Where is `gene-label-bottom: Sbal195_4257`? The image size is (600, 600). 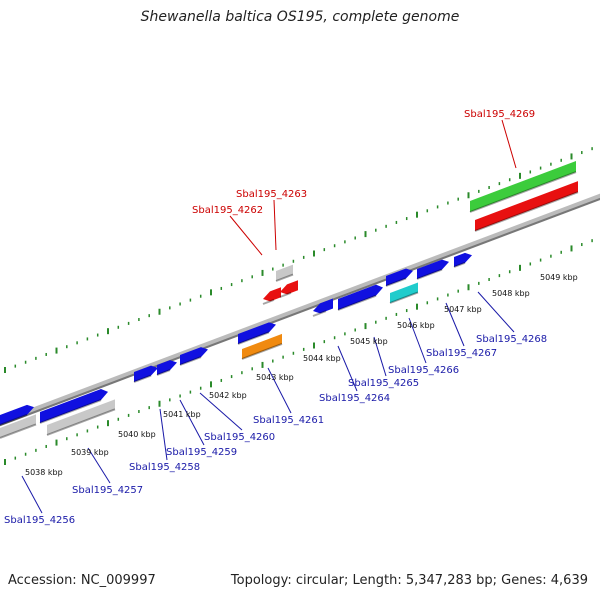
gene-label-bottom: Sbal195_4257 is located at coordinates (107, 490).